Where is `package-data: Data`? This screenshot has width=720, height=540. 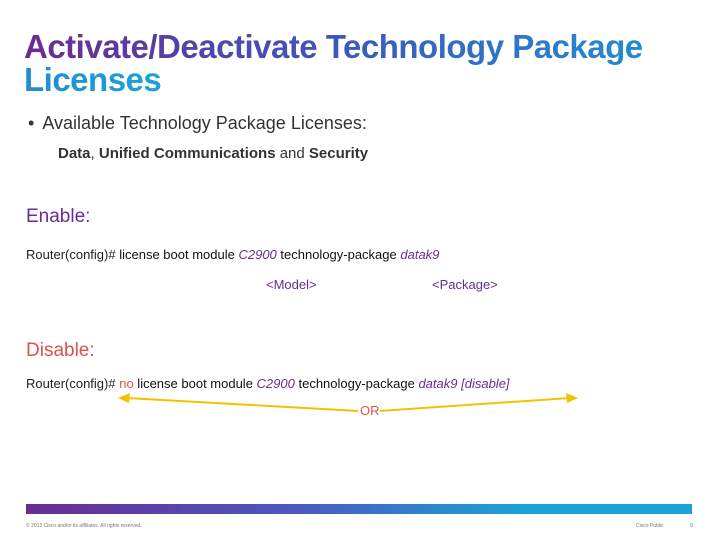
package-data: Data is located at coordinates (74, 153).